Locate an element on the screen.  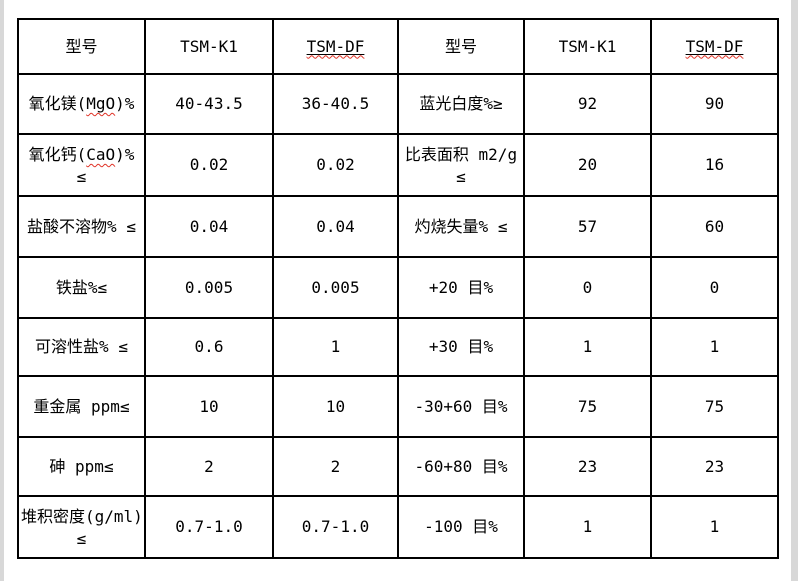
spec-label-cell: 砷 ppm≤ is located at coordinates (81, 466).